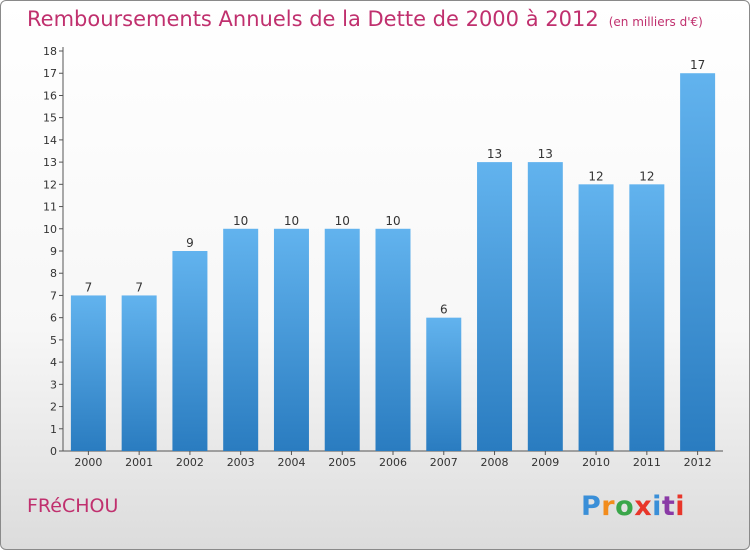 The image size is (750, 550). What do you see at coordinates (625, 506) in the screenshot?
I see `logo-letter: o` at bounding box center [625, 506].